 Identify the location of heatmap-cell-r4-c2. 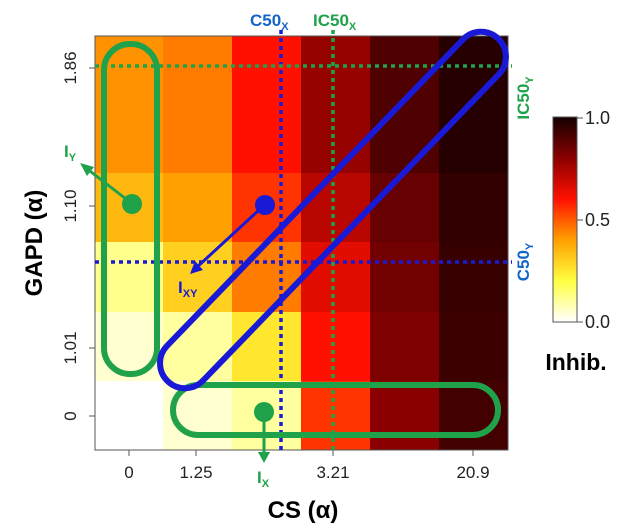
(266, 104).